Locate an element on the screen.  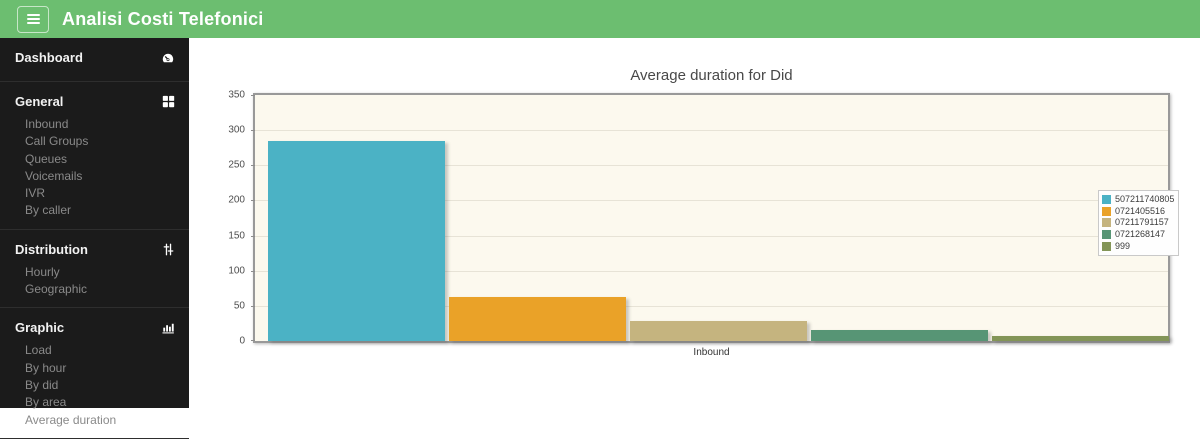
y-tick-label: 0 is located at coordinates (242, 341).